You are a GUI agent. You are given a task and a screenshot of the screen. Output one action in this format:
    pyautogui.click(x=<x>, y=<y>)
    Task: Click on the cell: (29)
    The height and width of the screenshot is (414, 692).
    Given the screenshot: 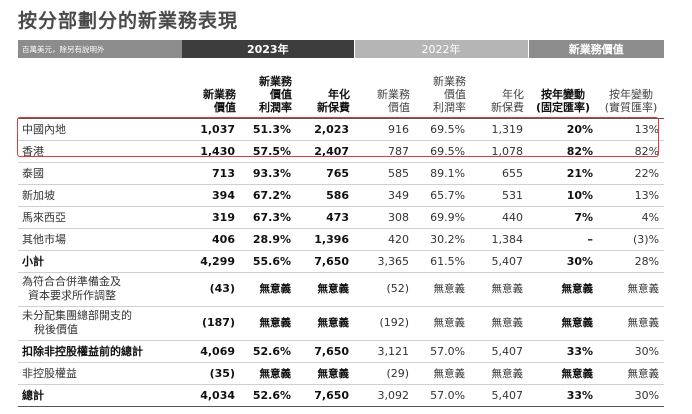 What is the action you would take?
    pyautogui.click(x=384, y=373)
    